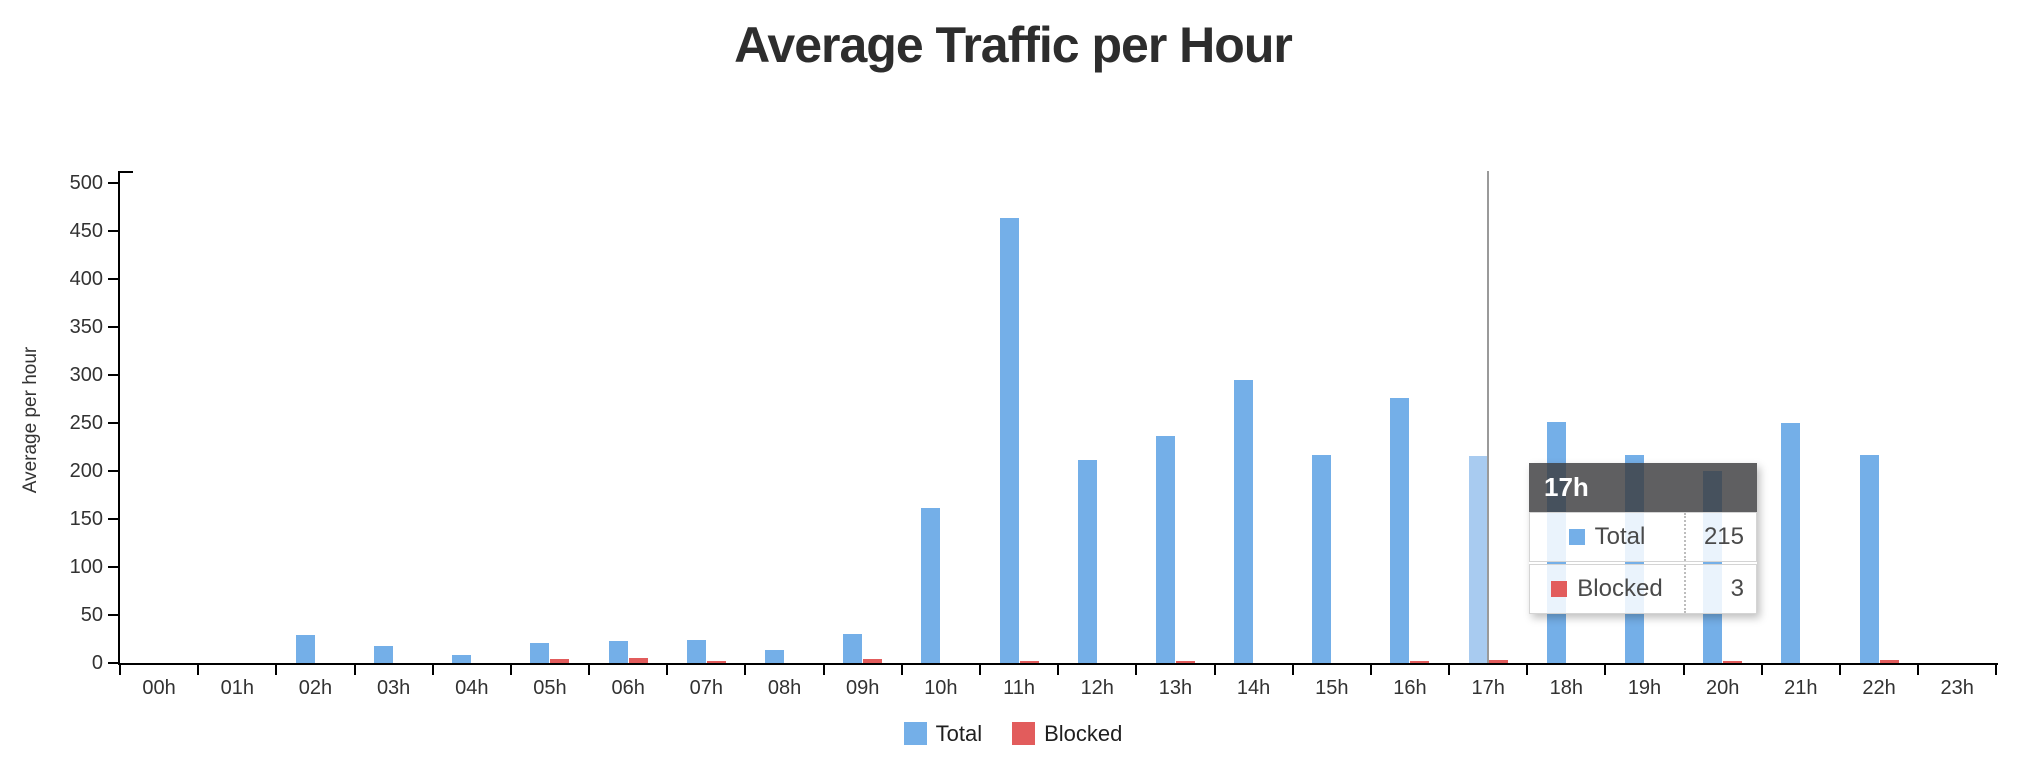 The image size is (2026, 780). What do you see at coordinates (1566, 688) in the screenshot?
I see `x-tick-label-18h: 18h` at bounding box center [1566, 688].